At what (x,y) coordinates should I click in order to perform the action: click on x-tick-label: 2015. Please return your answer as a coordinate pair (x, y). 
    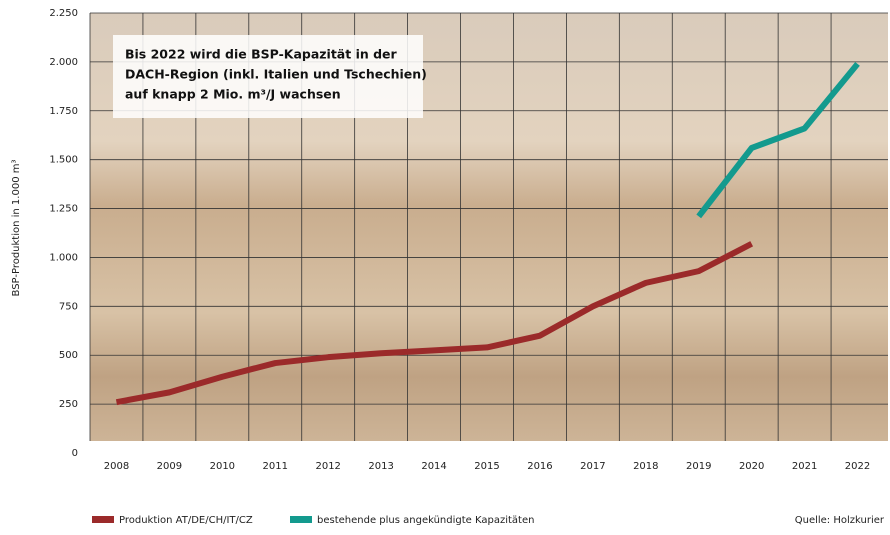
    Looking at the image, I should click on (486, 466).